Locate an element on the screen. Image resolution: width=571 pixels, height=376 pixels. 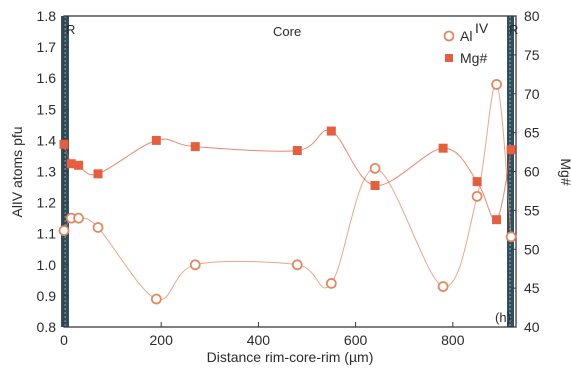
annotation-core: Core is located at coordinates (287, 31).